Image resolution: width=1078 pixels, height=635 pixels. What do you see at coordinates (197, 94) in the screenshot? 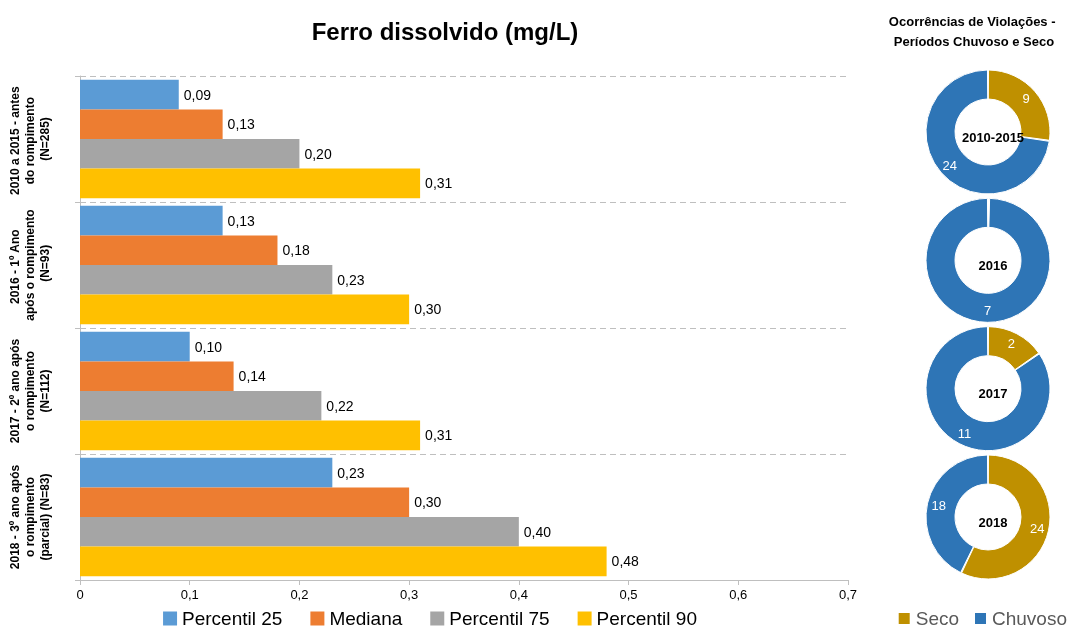
I see `data-label: 0,09` at bounding box center [197, 94].